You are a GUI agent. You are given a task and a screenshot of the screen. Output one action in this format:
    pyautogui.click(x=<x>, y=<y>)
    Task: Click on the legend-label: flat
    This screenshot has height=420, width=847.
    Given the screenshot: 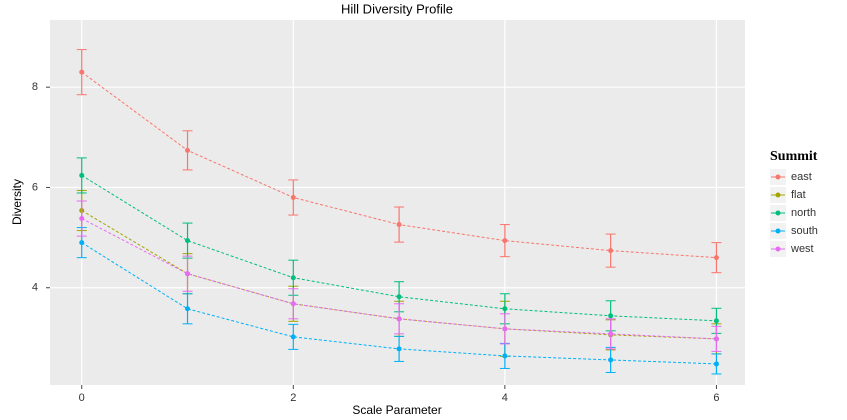 What is the action you would take?
    pyautogui.click(x=798, y=195)
    